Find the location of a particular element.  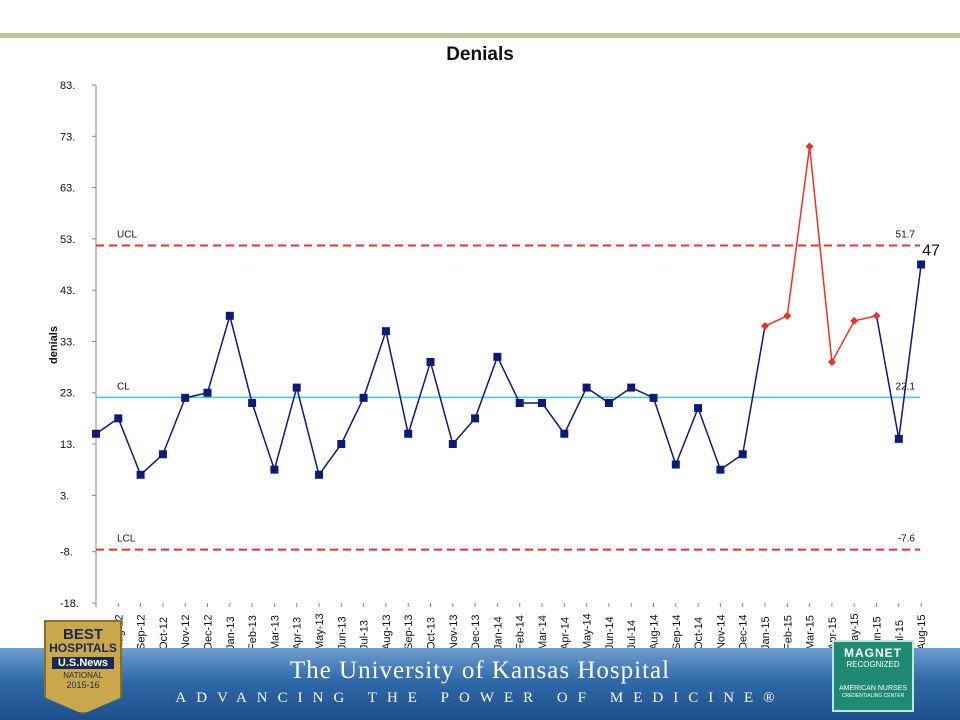

badge-right-line2: RECOGNIZED is located at coordinates (873, 664).